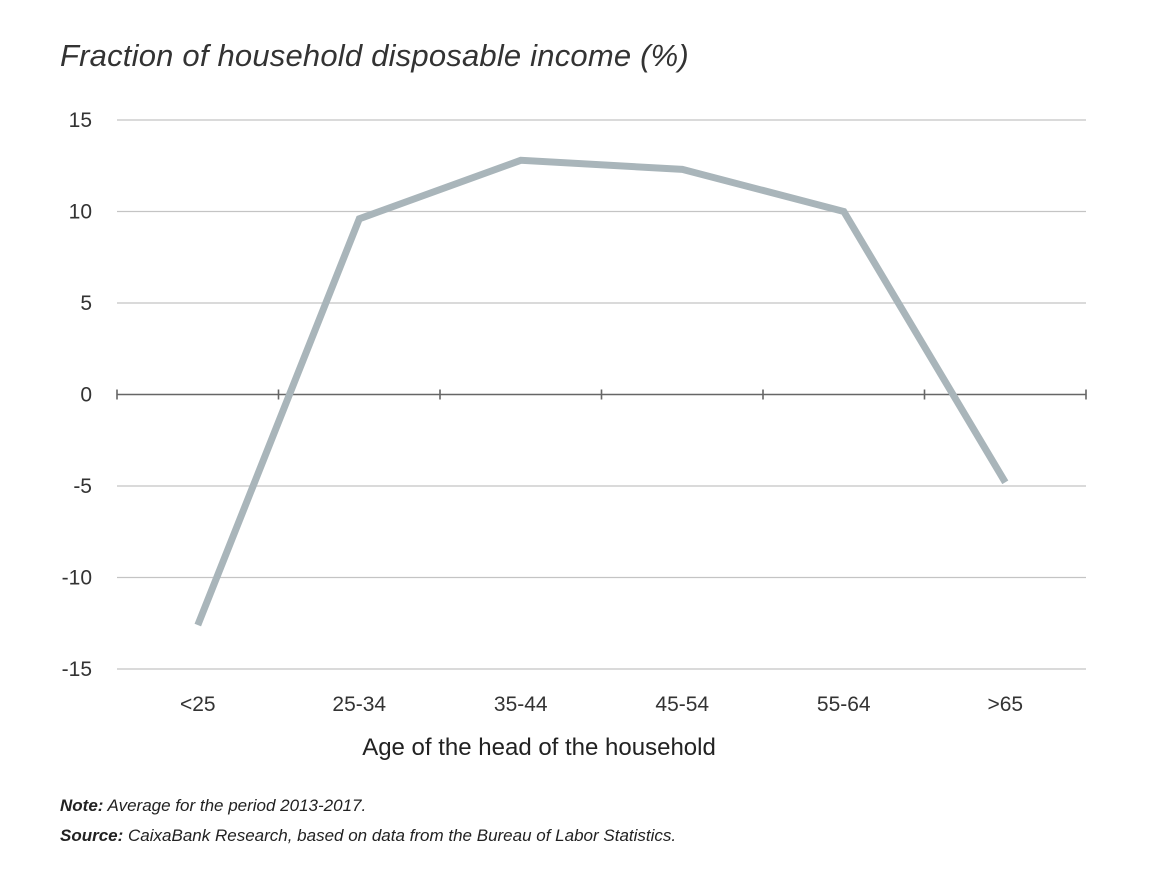 This screenshot has width=1166, height=888. What do you see at coordinates (682, 704) in the screenshot?
I see `x-tick-label: 45-54` at bounding box center [682, 704].